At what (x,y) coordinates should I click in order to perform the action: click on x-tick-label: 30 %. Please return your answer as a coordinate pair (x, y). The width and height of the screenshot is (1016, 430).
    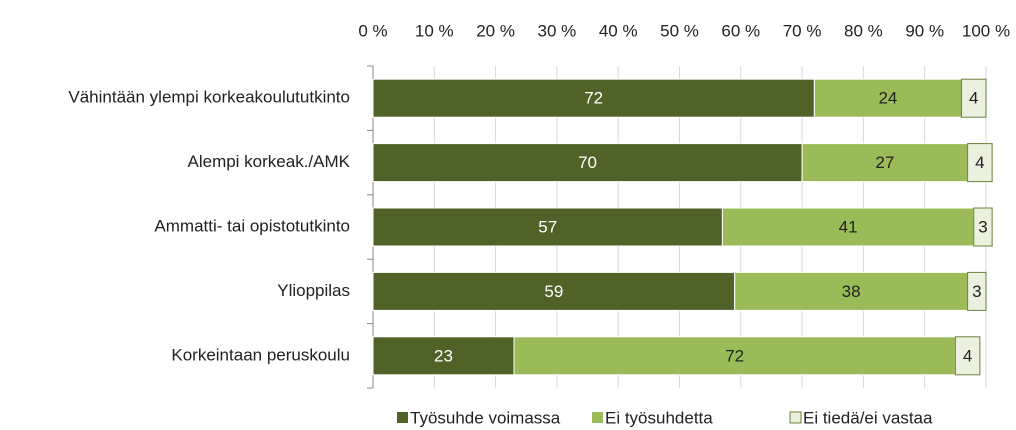
    Looking at the image, I should click on (557, 30).